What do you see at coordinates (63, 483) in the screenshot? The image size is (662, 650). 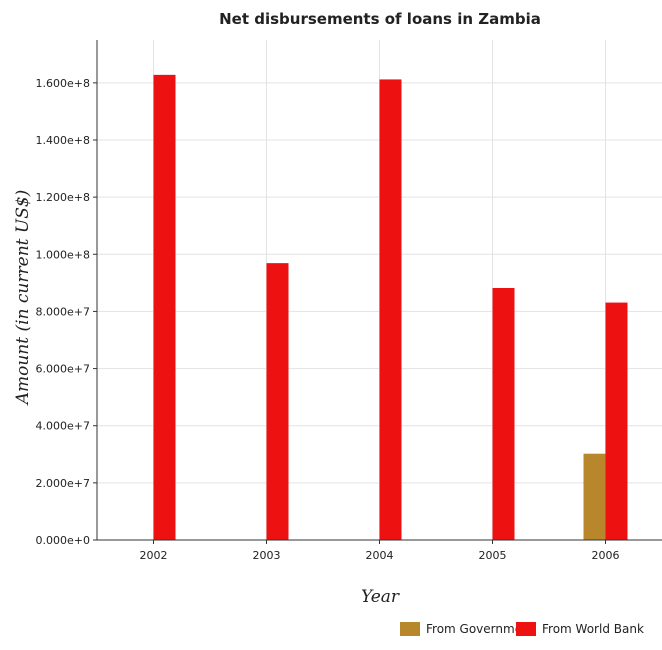 I see `y-tick-label: 2.000e+7` at bounding box center [63, 483].